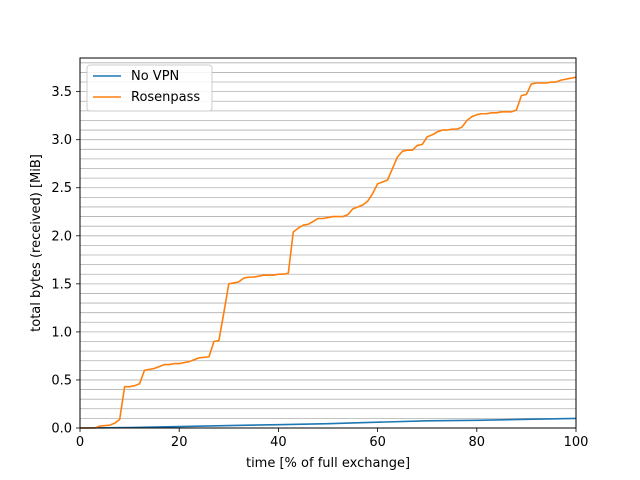  What do you see at coordinates (377, 442) in the screenshot?
I see `x-tick-label: 60` at bounding box center [377, 442].